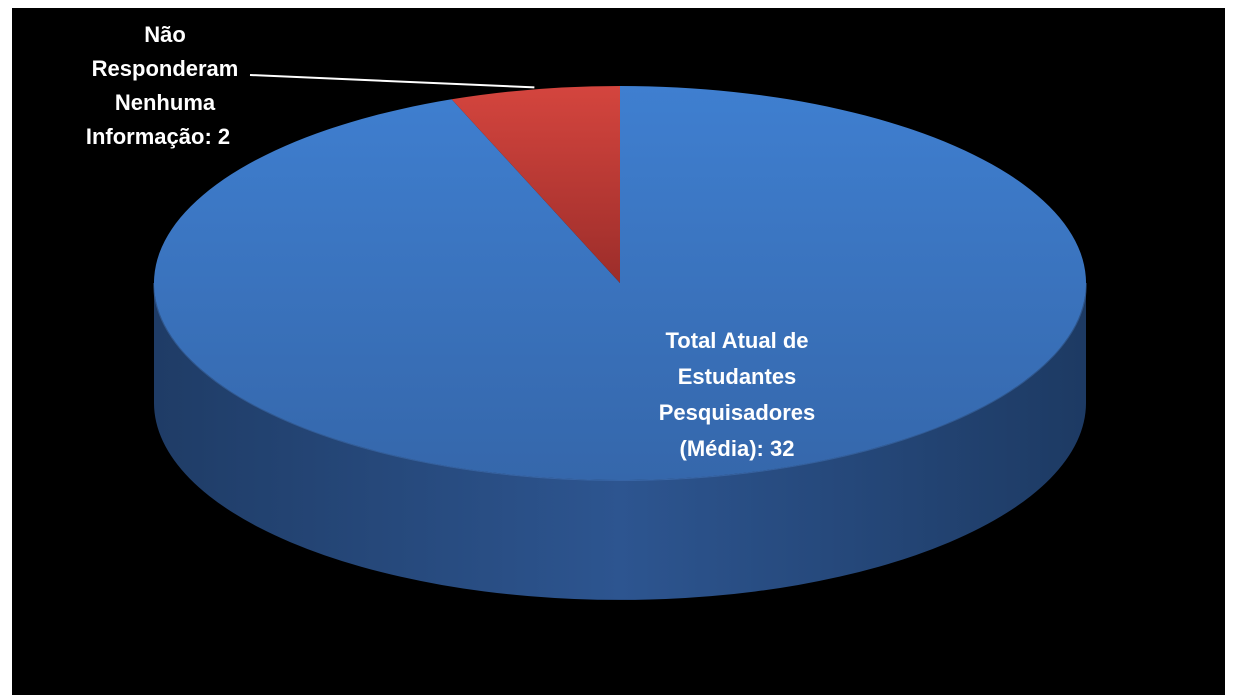 Image resolution: width=1239 pixels, height=695 pixels. Describe the element at coordinates (737, 412) in the screenshot. I see `slice-1-label-line: Pesquisadores` at that location.